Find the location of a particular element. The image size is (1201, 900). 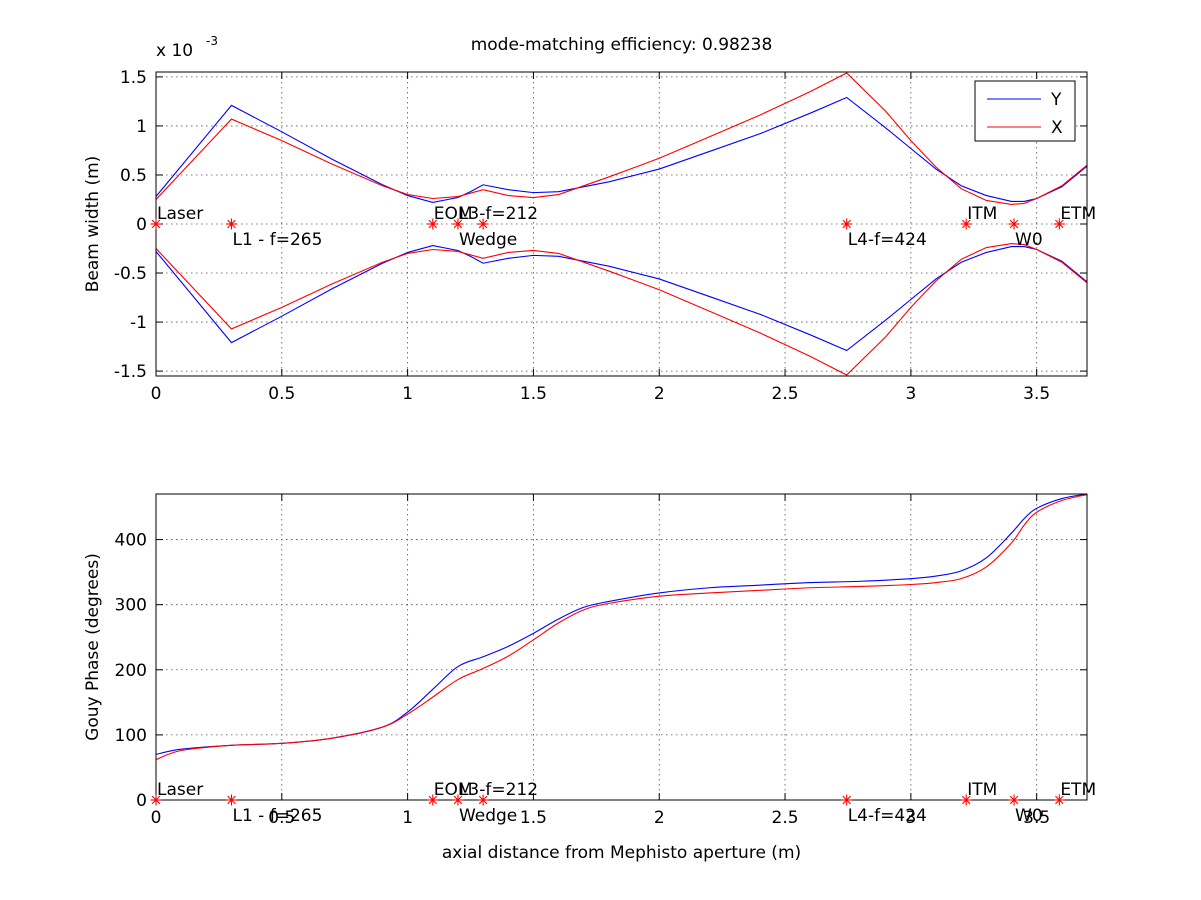

beam-width-series-x-line is located at coordinates (621, 138).